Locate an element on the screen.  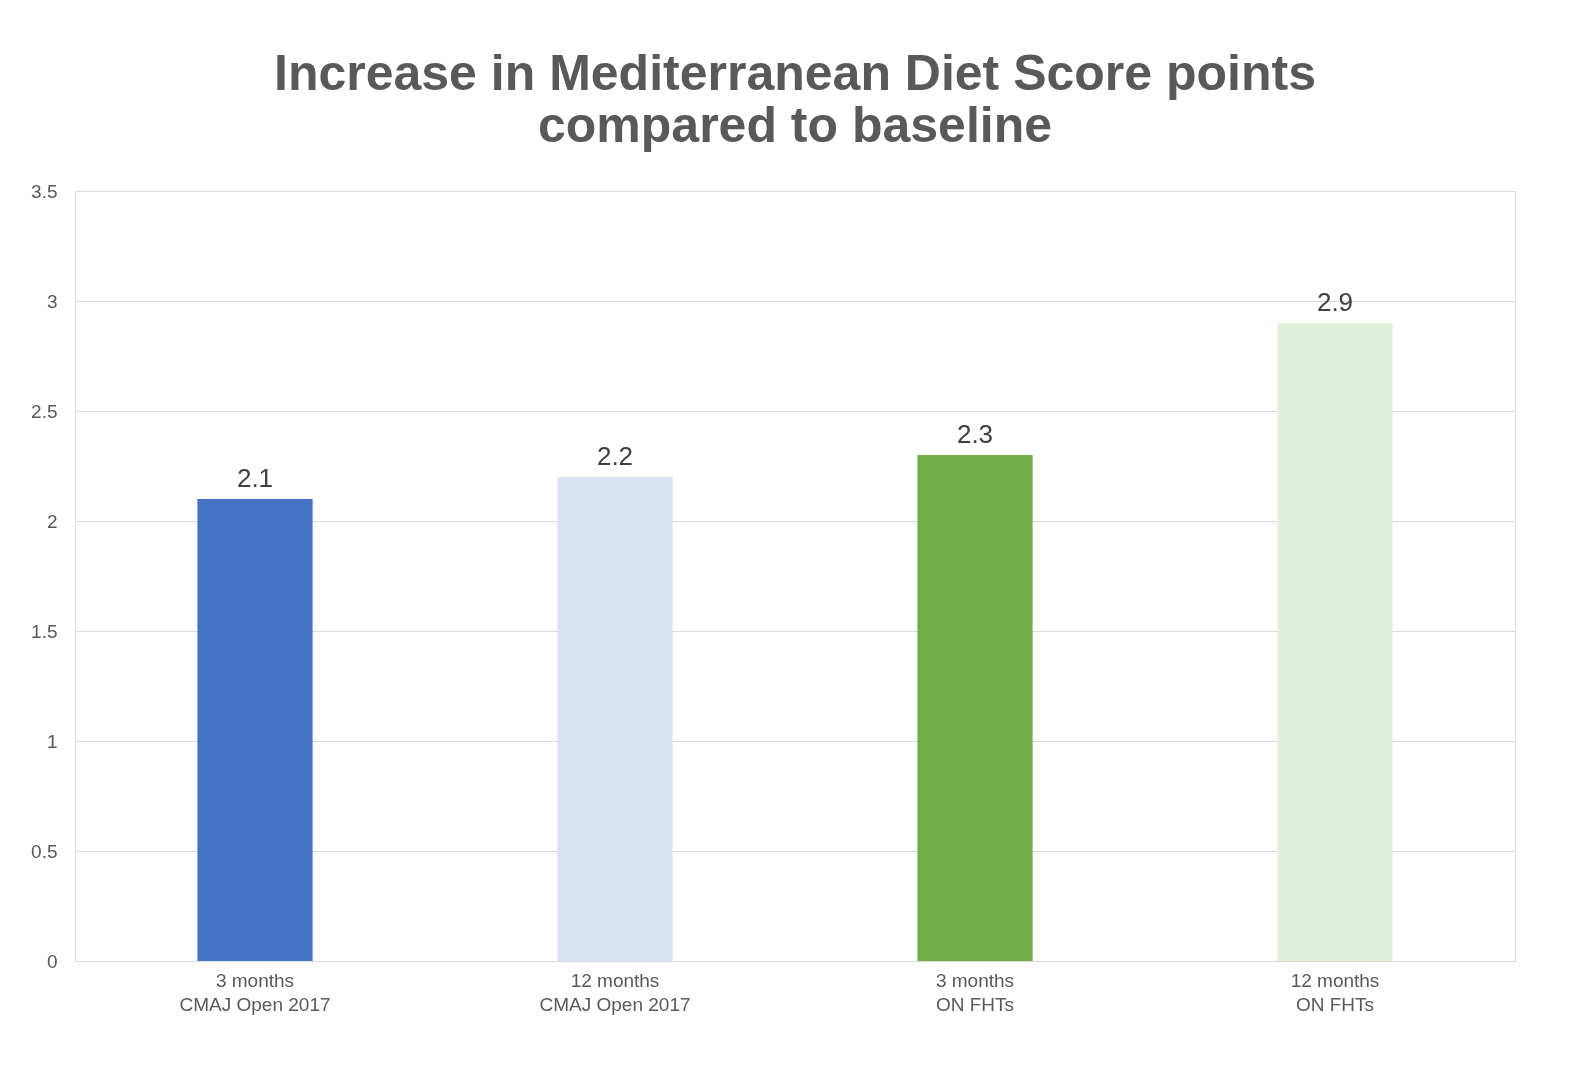
y-tick-label: 0.5 is located at coordinates (44, 851).